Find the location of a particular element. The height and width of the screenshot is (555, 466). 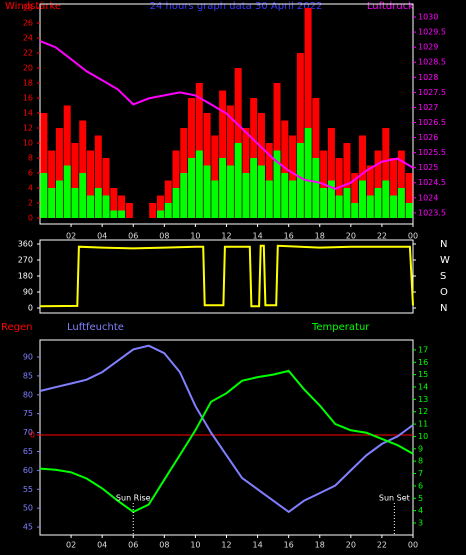

y2-tick-label: 11 is located at coordinates (423, 424).